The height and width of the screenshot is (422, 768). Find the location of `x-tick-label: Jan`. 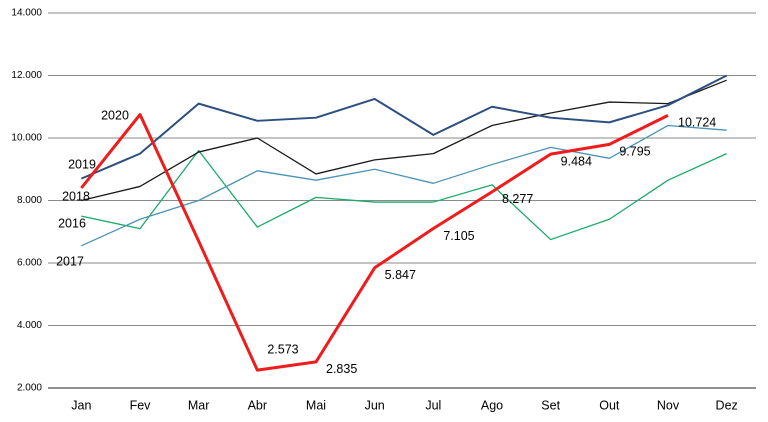

x-tick-label: Jan is located at coordinates (81, 405).